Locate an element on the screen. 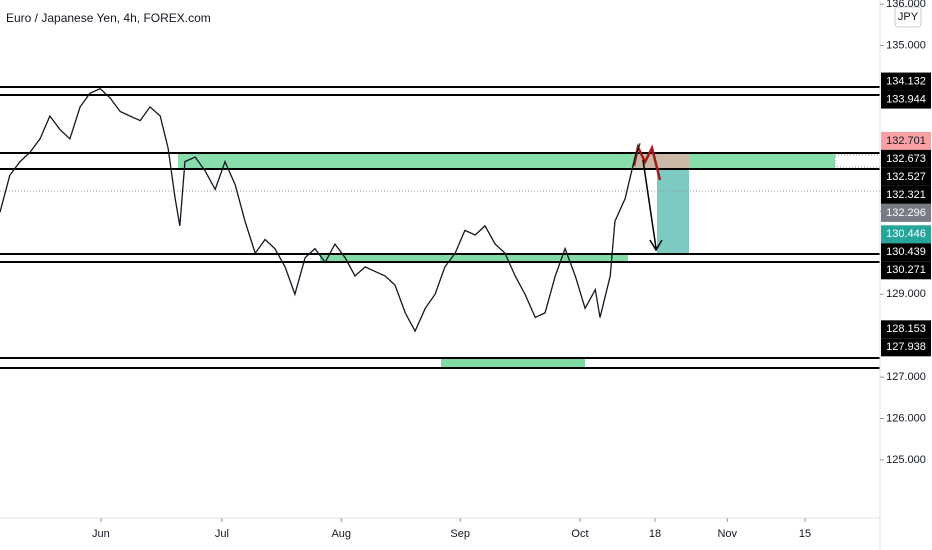  y-tick-label: 129.000 is located at coordinates (906, 294).